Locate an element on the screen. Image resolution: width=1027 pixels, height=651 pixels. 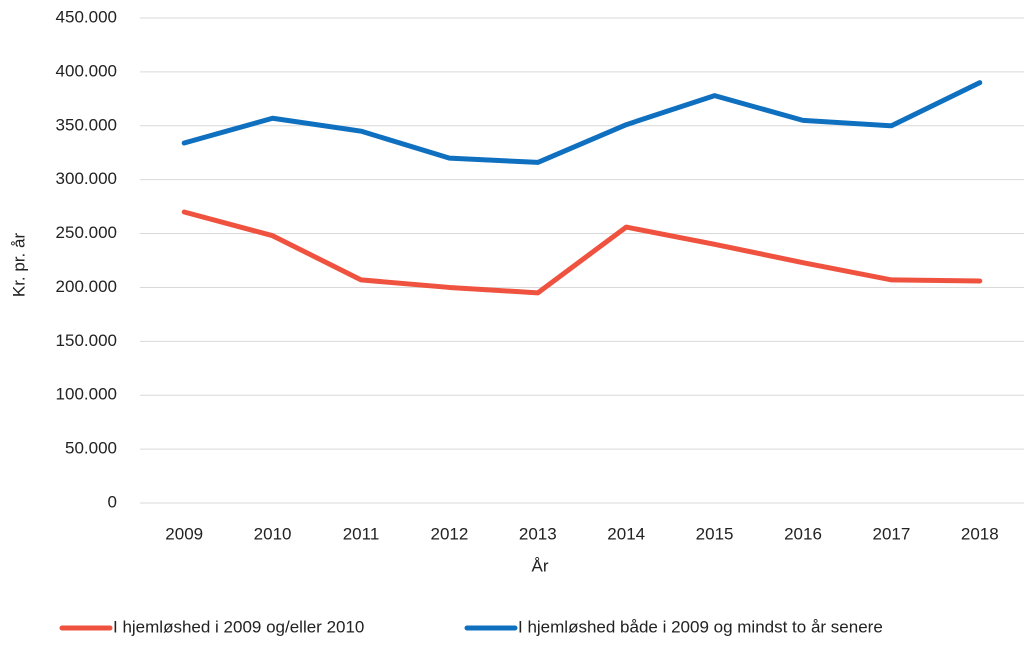
x-tick-label: 2015 is located at coordinates (715, 533).